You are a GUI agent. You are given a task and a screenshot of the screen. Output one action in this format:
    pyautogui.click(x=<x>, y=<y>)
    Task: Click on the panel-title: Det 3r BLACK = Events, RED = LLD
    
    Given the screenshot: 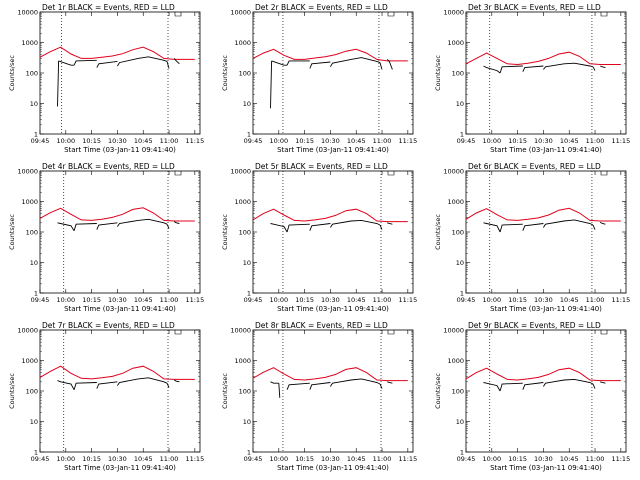 What is the action you would take?
    pyautogui.click(x=534, y=7)
    